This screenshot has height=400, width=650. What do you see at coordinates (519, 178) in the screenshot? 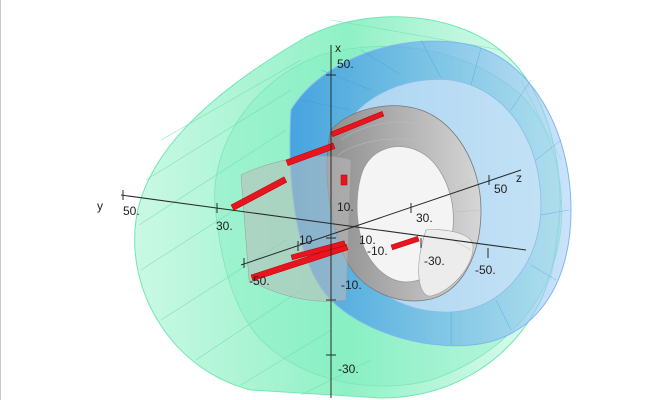
I see `z-axis-name: z` at bounding box center [519, 178].